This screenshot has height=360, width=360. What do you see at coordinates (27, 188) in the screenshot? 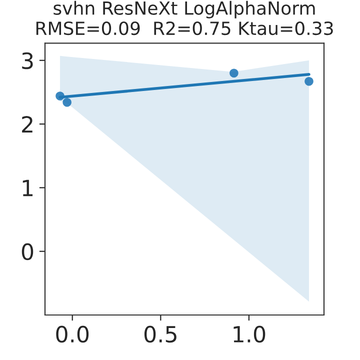
I see `y-tick-label: 1` at bounding box center [27, 188].